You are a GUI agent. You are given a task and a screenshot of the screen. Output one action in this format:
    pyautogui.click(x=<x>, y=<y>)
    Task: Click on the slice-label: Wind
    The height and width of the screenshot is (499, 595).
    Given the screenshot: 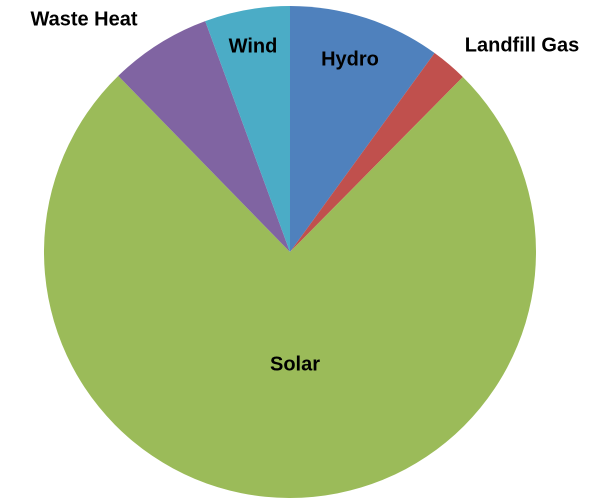 What is the action you would take?
    pyautogui.click(x=253, y=46)
    